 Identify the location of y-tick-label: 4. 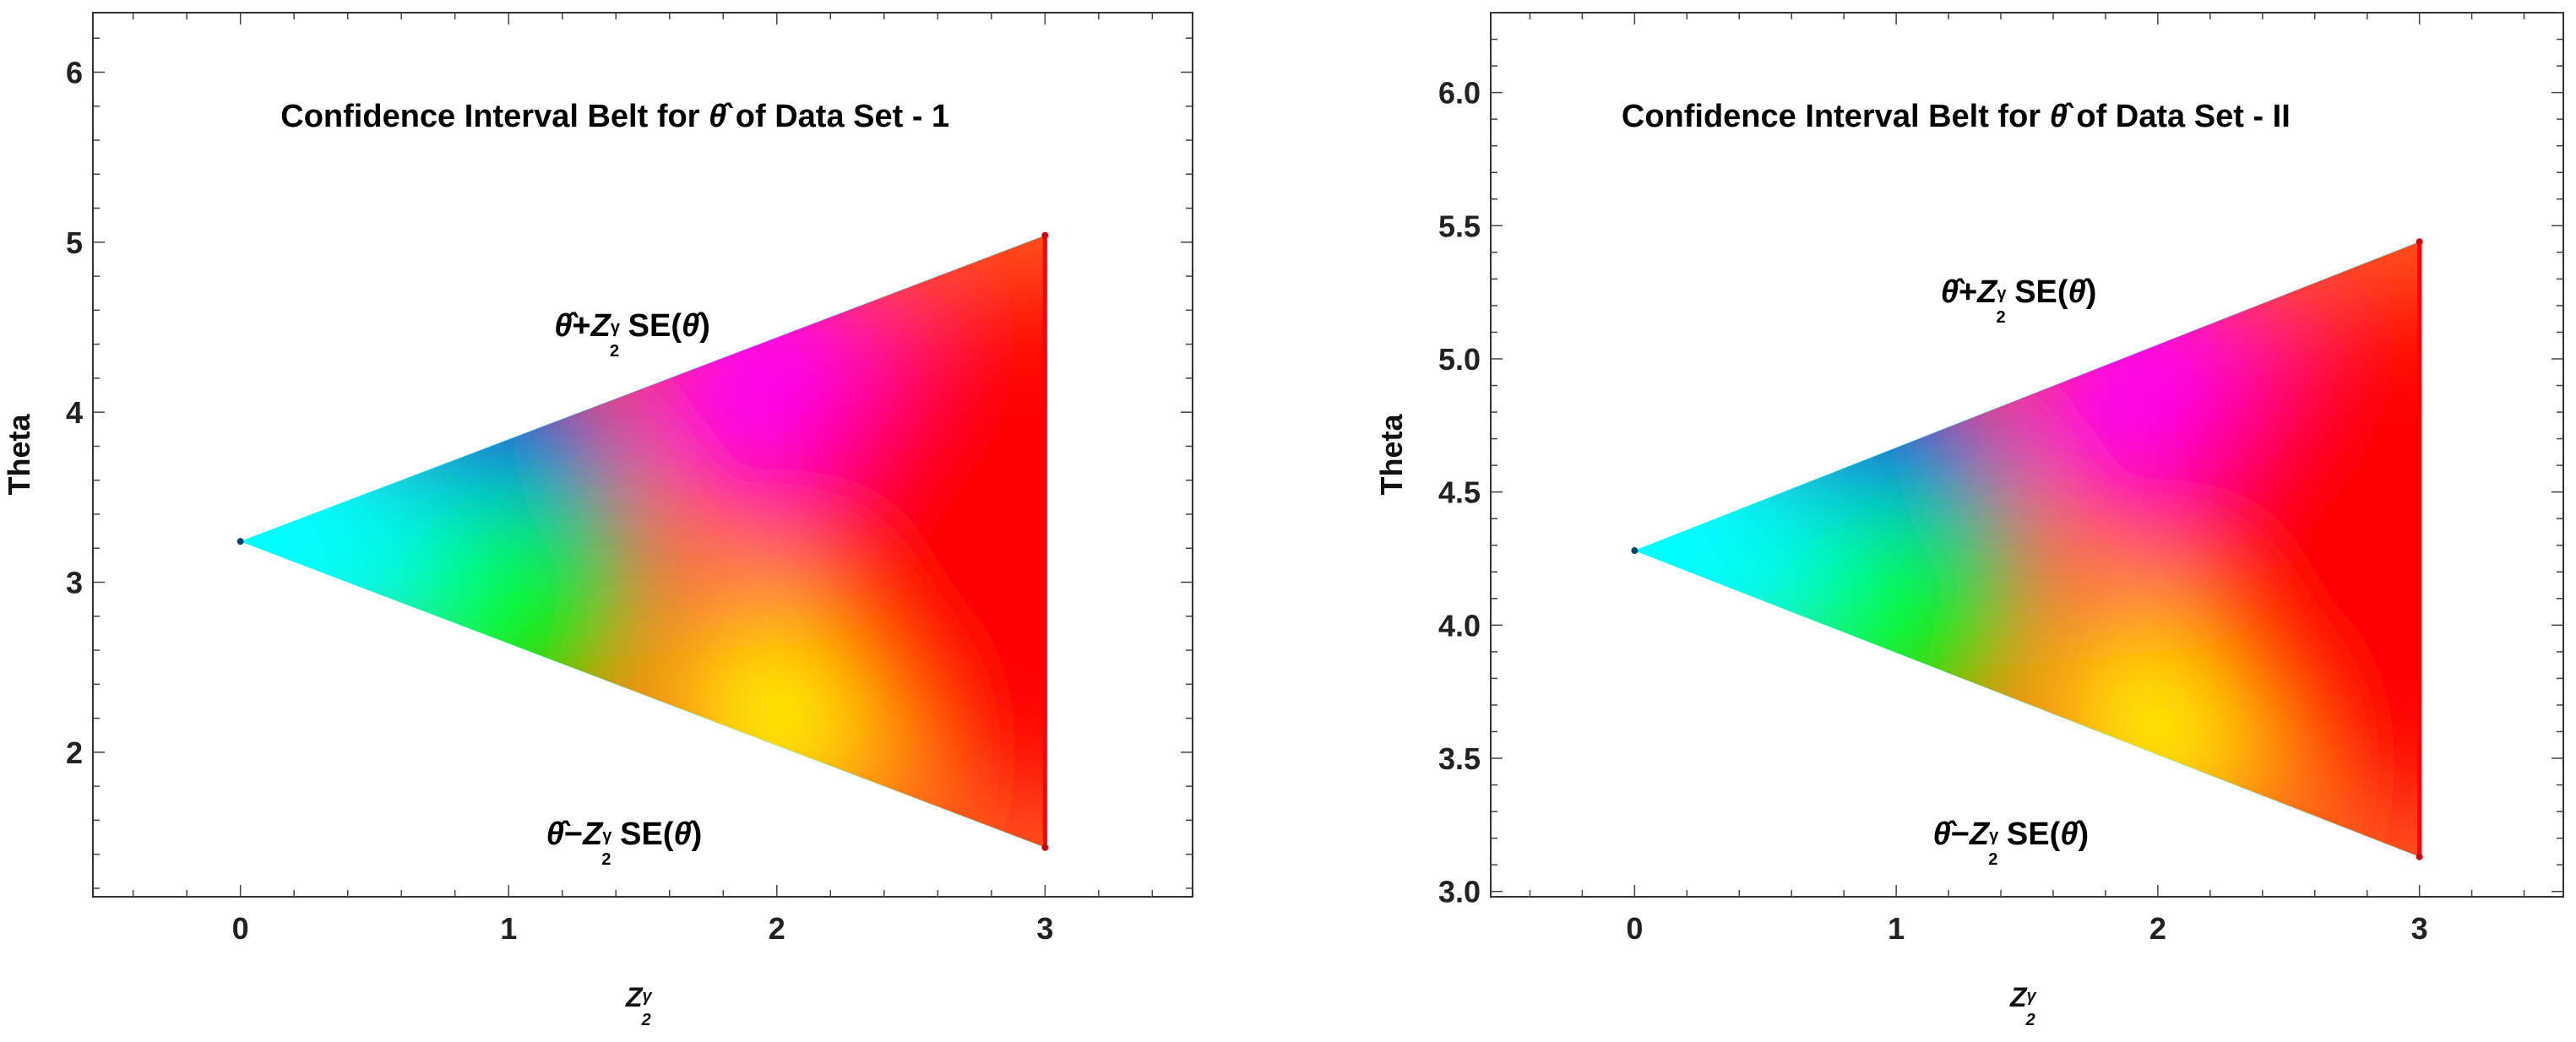
(74, 412).